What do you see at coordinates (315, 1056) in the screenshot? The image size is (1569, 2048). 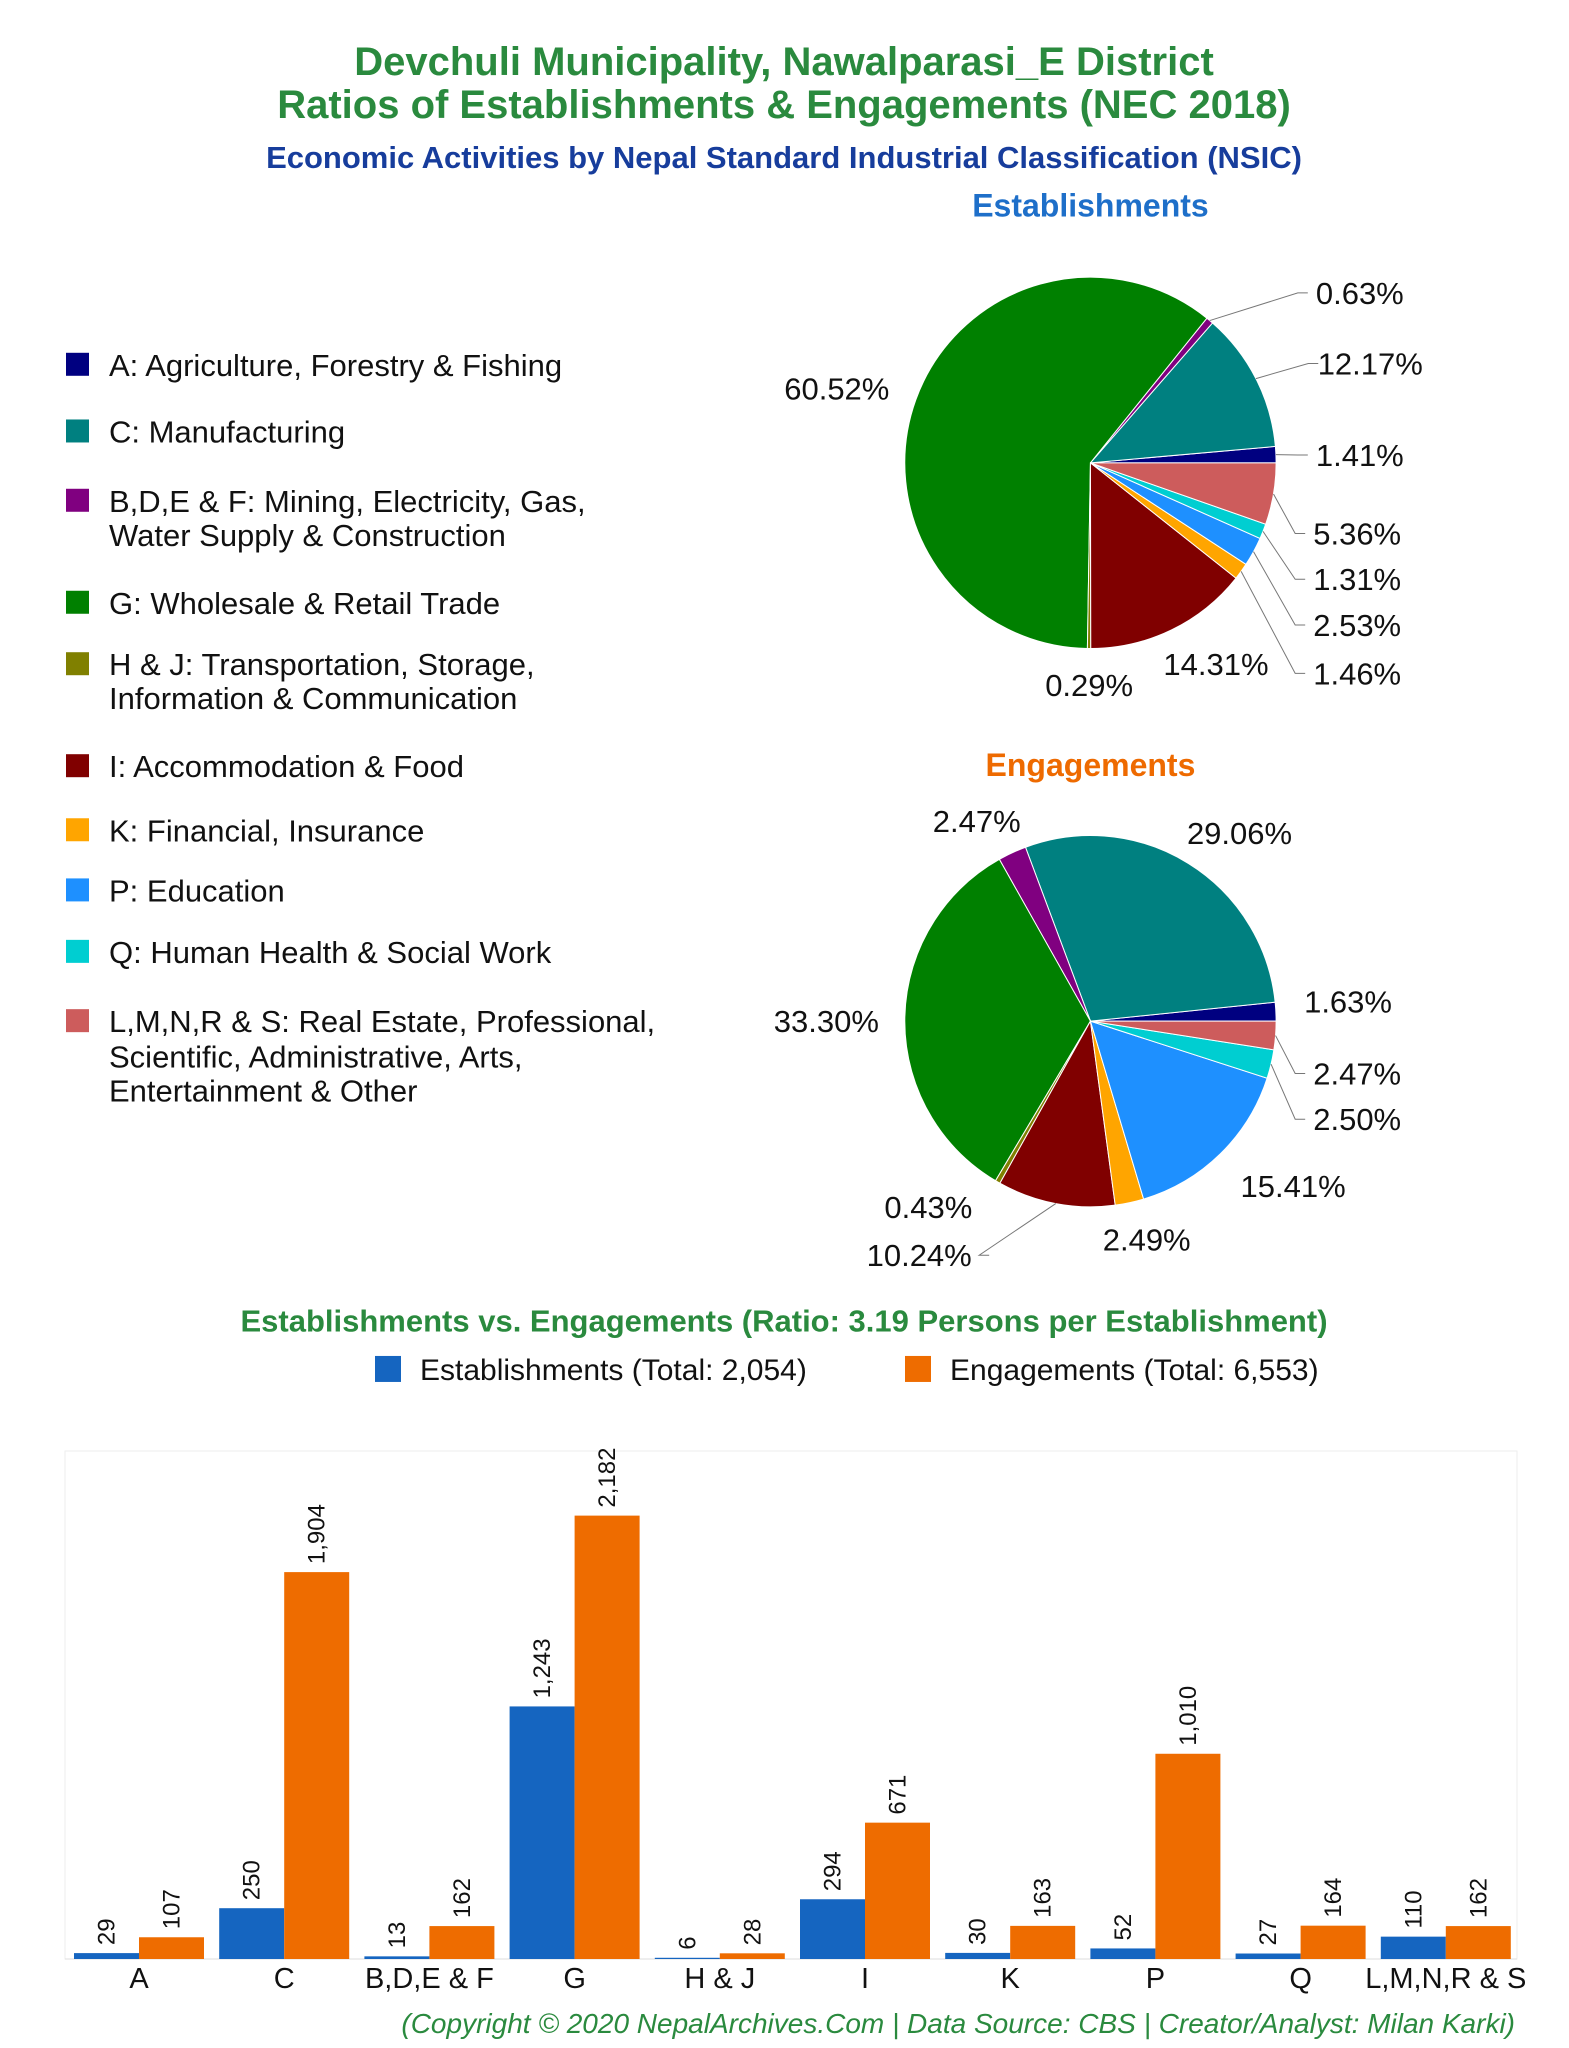 I see `legend-label: Scientific, Administrative, Arts,` at bounding box center [315, 1056].